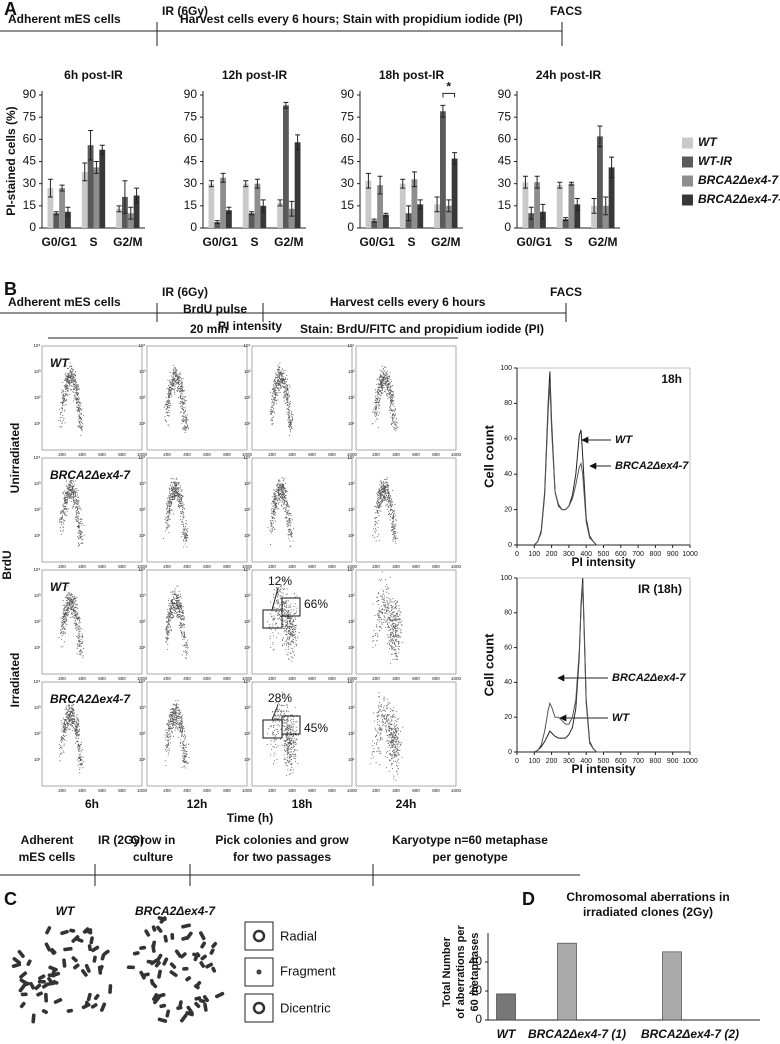  I want to click on gate-label: 12%, so click(280, 581).